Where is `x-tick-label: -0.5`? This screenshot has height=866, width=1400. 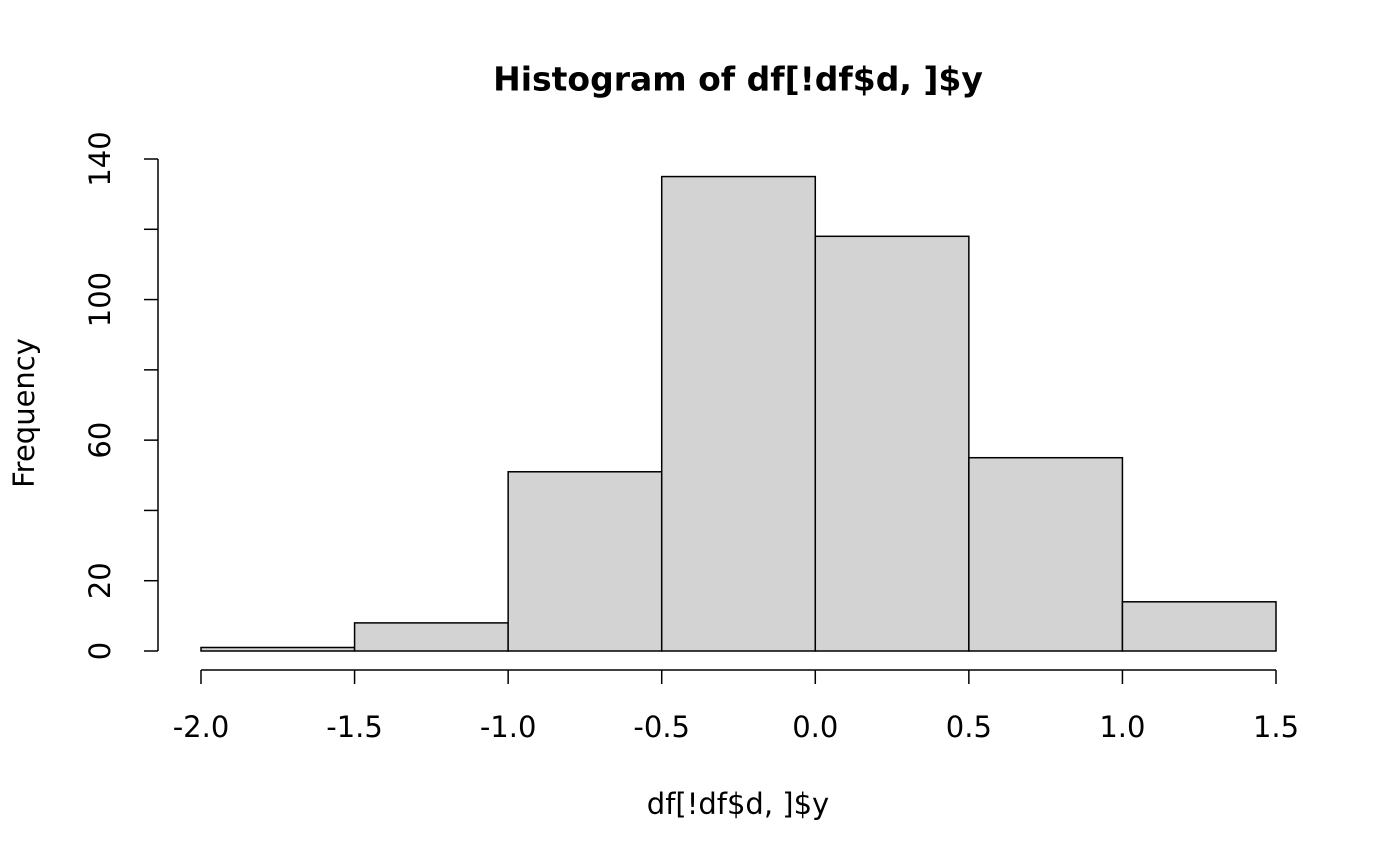
x-tick-label: -0.5 is located at coordinates (661, 727).